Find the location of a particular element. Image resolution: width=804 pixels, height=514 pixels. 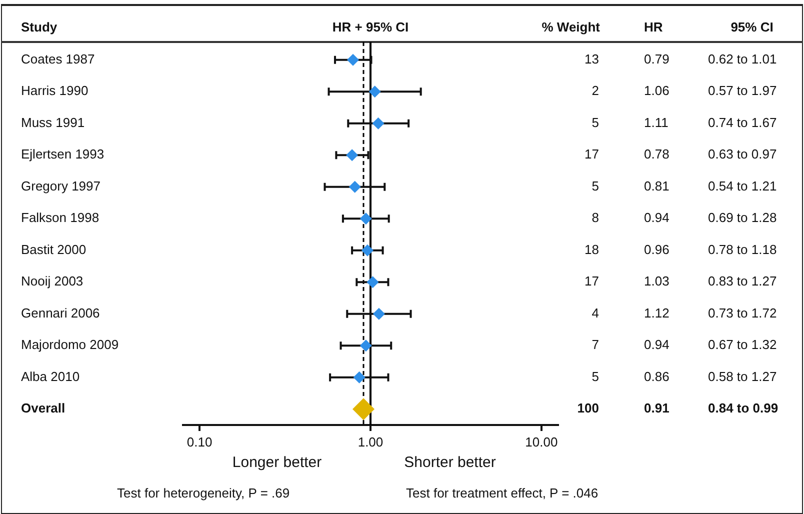

y-tick-label: Nooij 2003 is located at coordinates (52, 281).